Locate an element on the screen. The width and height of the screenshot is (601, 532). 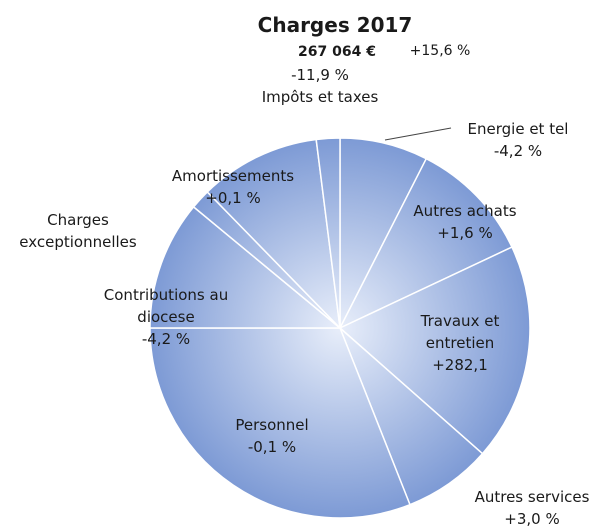
slice-change-2: +1,6 % is located at coordinates (464, 233).